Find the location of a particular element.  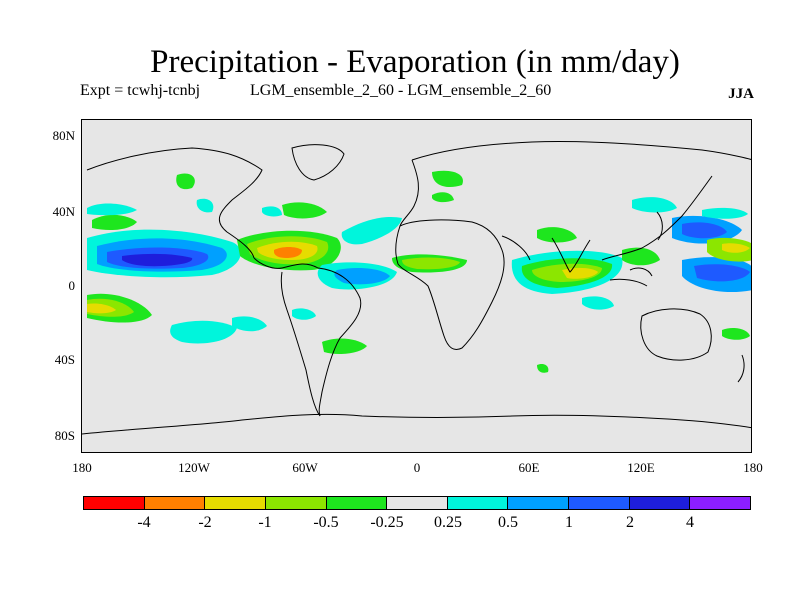

colorbar-label: -1 is located at coordinates (265, 522).